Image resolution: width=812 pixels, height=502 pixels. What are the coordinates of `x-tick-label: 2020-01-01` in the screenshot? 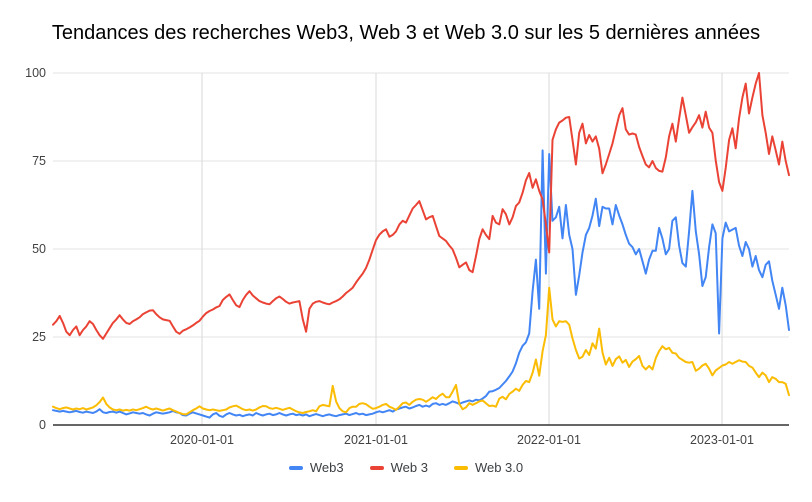 It's located at (202, 440).